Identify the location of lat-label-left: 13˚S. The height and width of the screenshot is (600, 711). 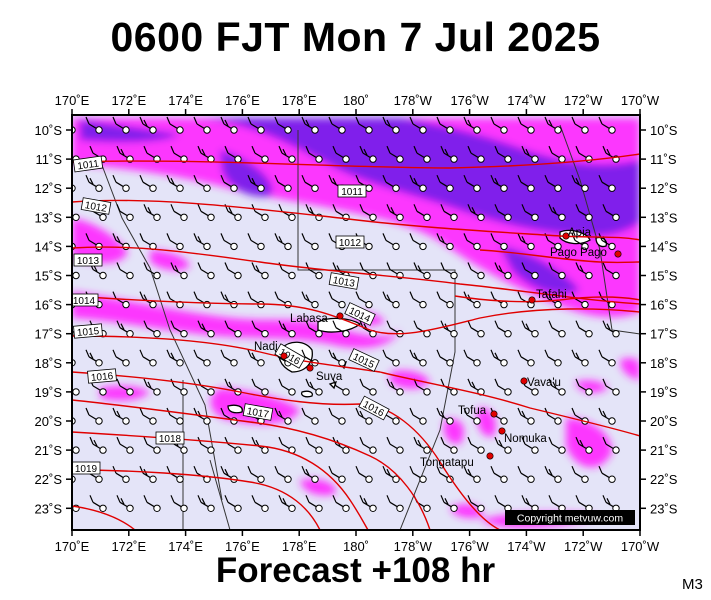
(49, 217).